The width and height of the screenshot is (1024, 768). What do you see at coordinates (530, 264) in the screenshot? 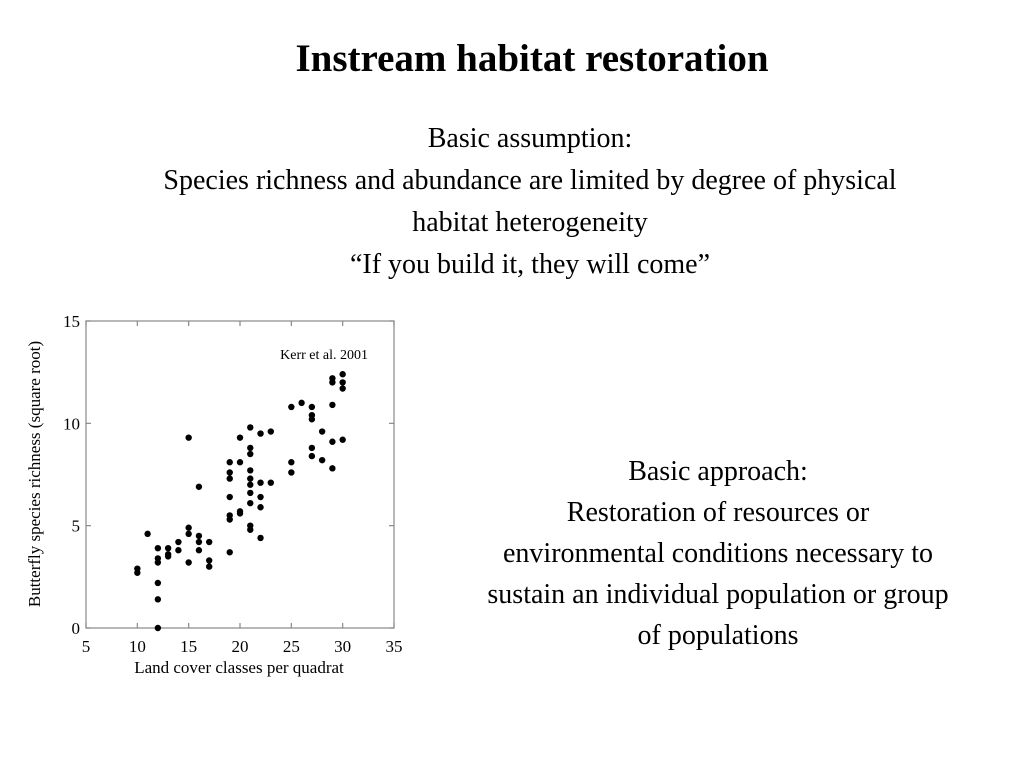
I see `assumption-quote: “If you build it, they will come”` at bounding box center [530, 264].